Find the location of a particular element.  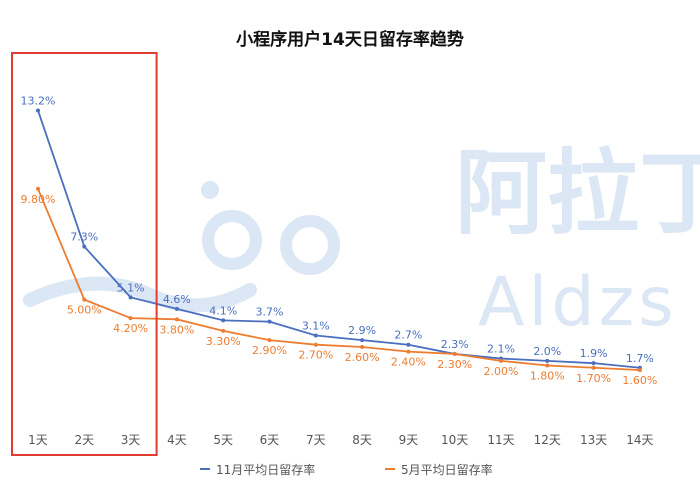

data-label: 2.7% is located at coordinates (408, 335).